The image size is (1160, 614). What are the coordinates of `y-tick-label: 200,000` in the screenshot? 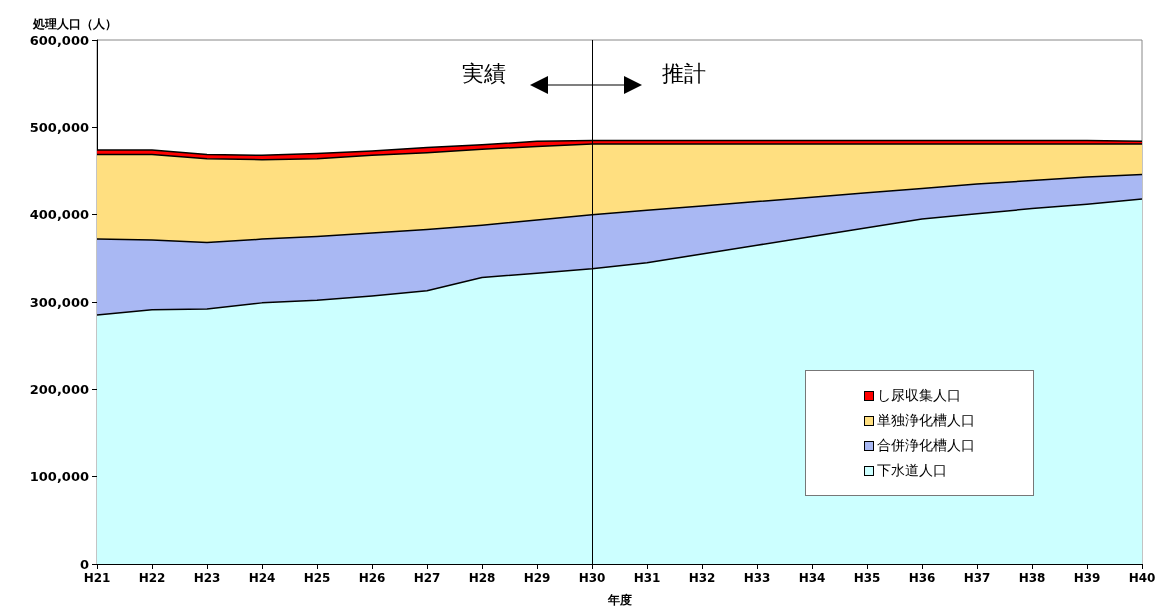 It's located at (59, 389).